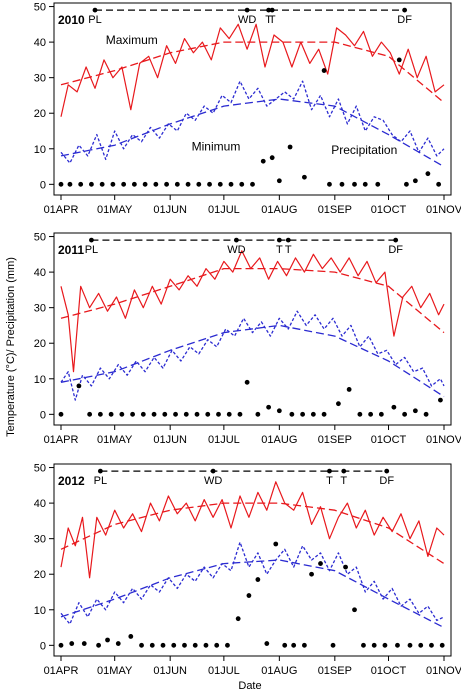 The image size is (461, 694). I want to click on panel-year-label: 2010, so click(71, 20).